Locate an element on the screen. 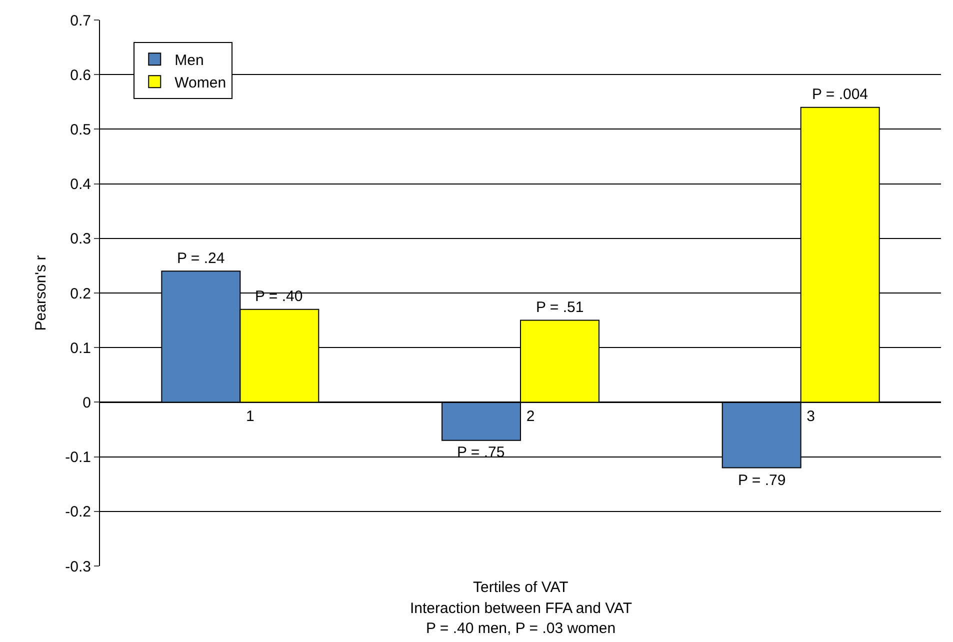  y-tick-label: -0.1 is located at coordinates (78, 457).